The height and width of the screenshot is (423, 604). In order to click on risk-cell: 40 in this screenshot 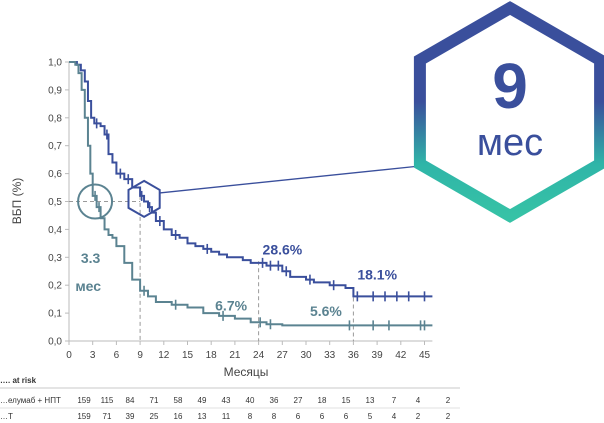, I will do `click(250, 400)`.